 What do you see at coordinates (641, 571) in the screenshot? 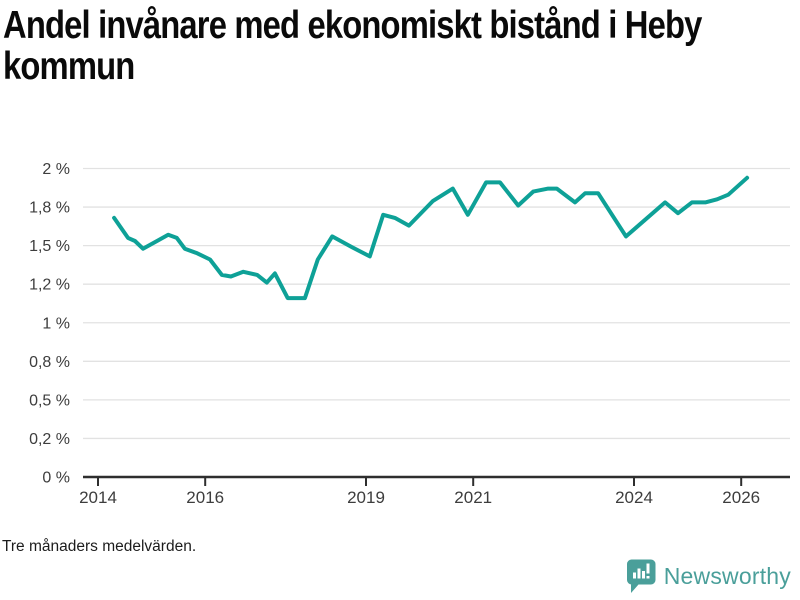
I see `logo-bar-chart-glyph` at bounding box center [641, 571].